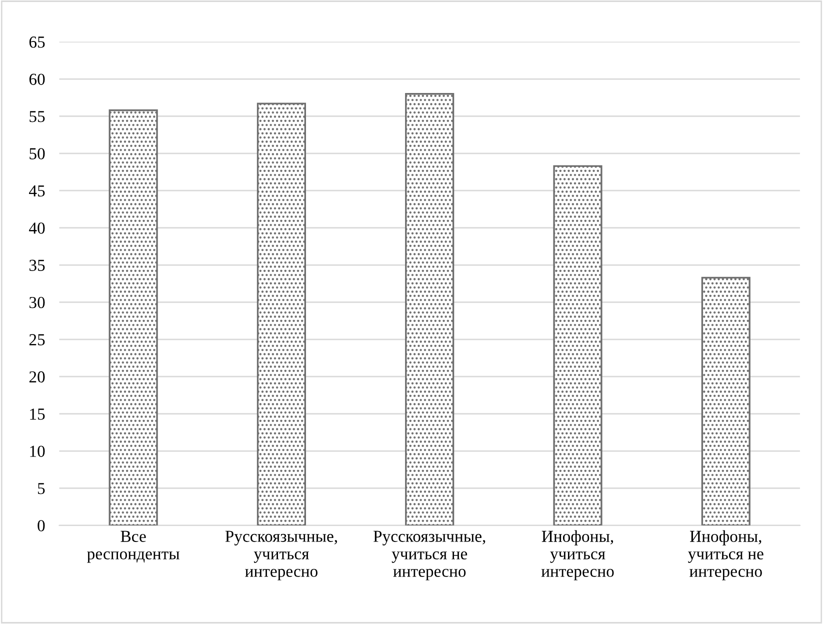 The image size is (823, 624). What do you see at coordinates (37, 228) in the screenshot?
I see `y-tick-label: 40` at bounding box center [37, 228].